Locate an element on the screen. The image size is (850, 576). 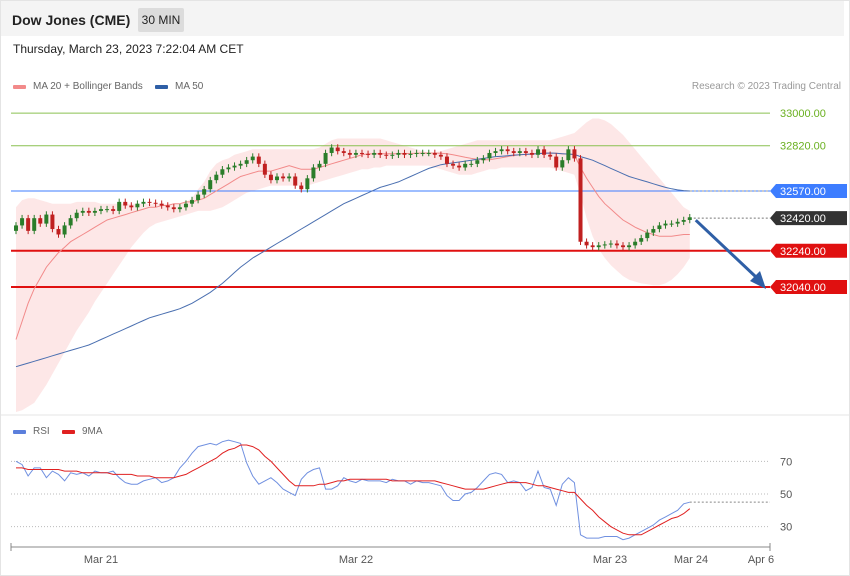
level-label: 33000.00 is located at coordinates (803, 114).